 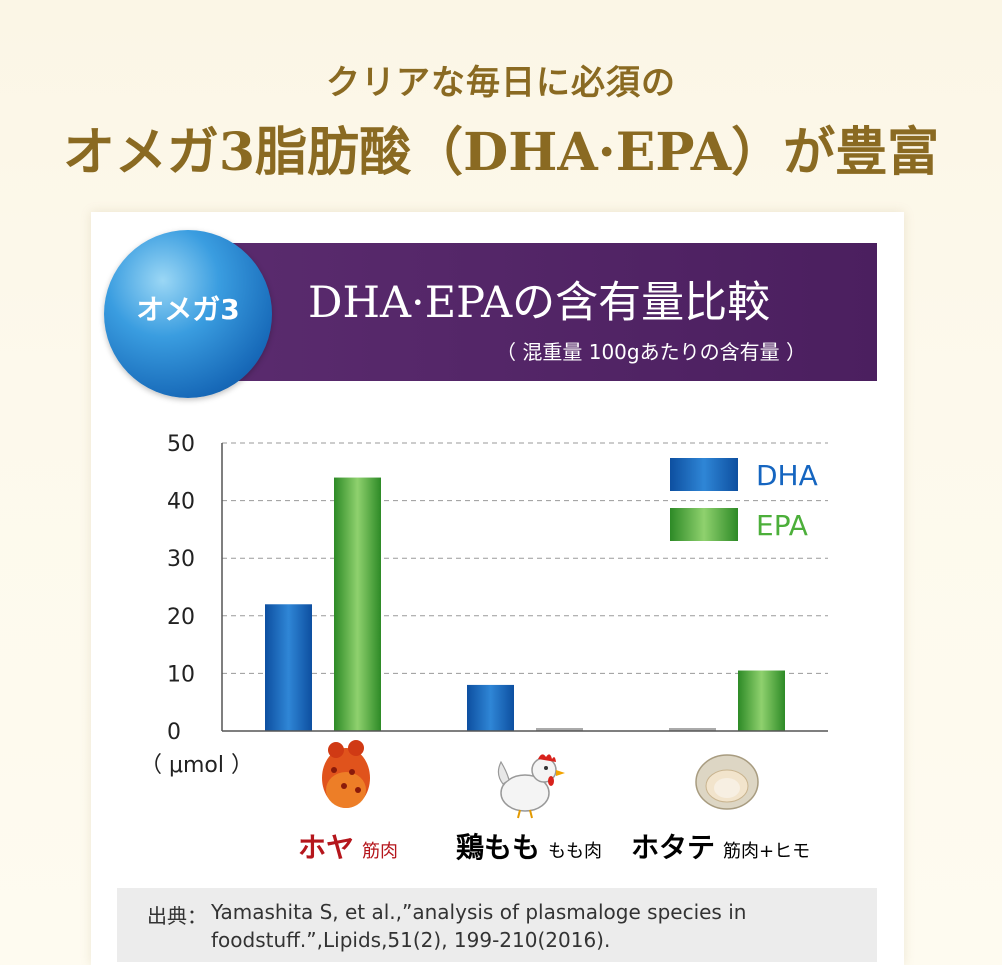 What do you see at coordinates (501, 83) in the screenshot?
I see `headline-subtitle: クリアな毎日に必須の` at bounding box center [501, 83].